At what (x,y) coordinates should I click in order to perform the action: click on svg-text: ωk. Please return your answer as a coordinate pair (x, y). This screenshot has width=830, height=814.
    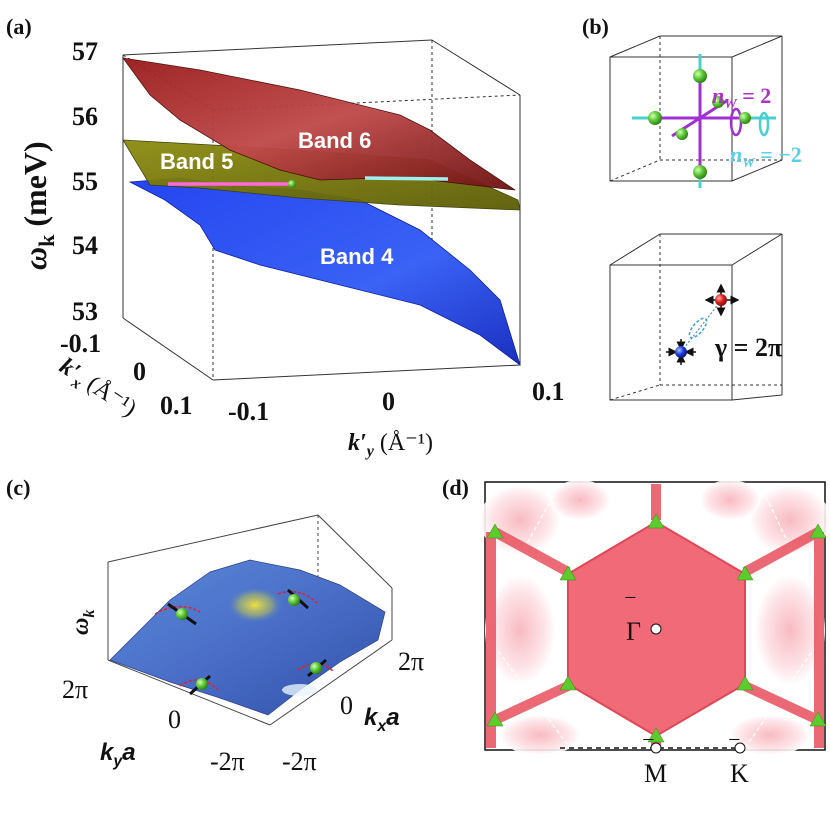
    Looking at the image, I should click on (83, 622).